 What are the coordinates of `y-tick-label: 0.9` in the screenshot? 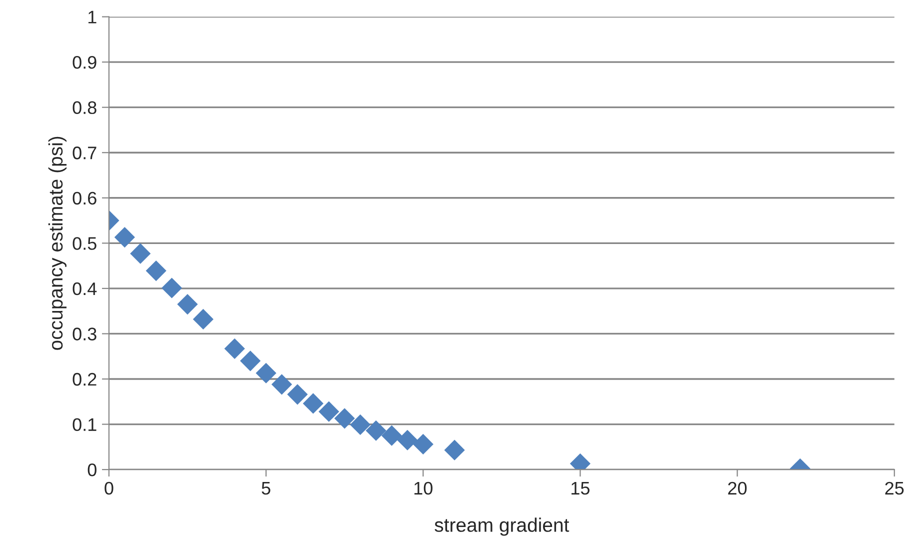 It's located at (84, 62).